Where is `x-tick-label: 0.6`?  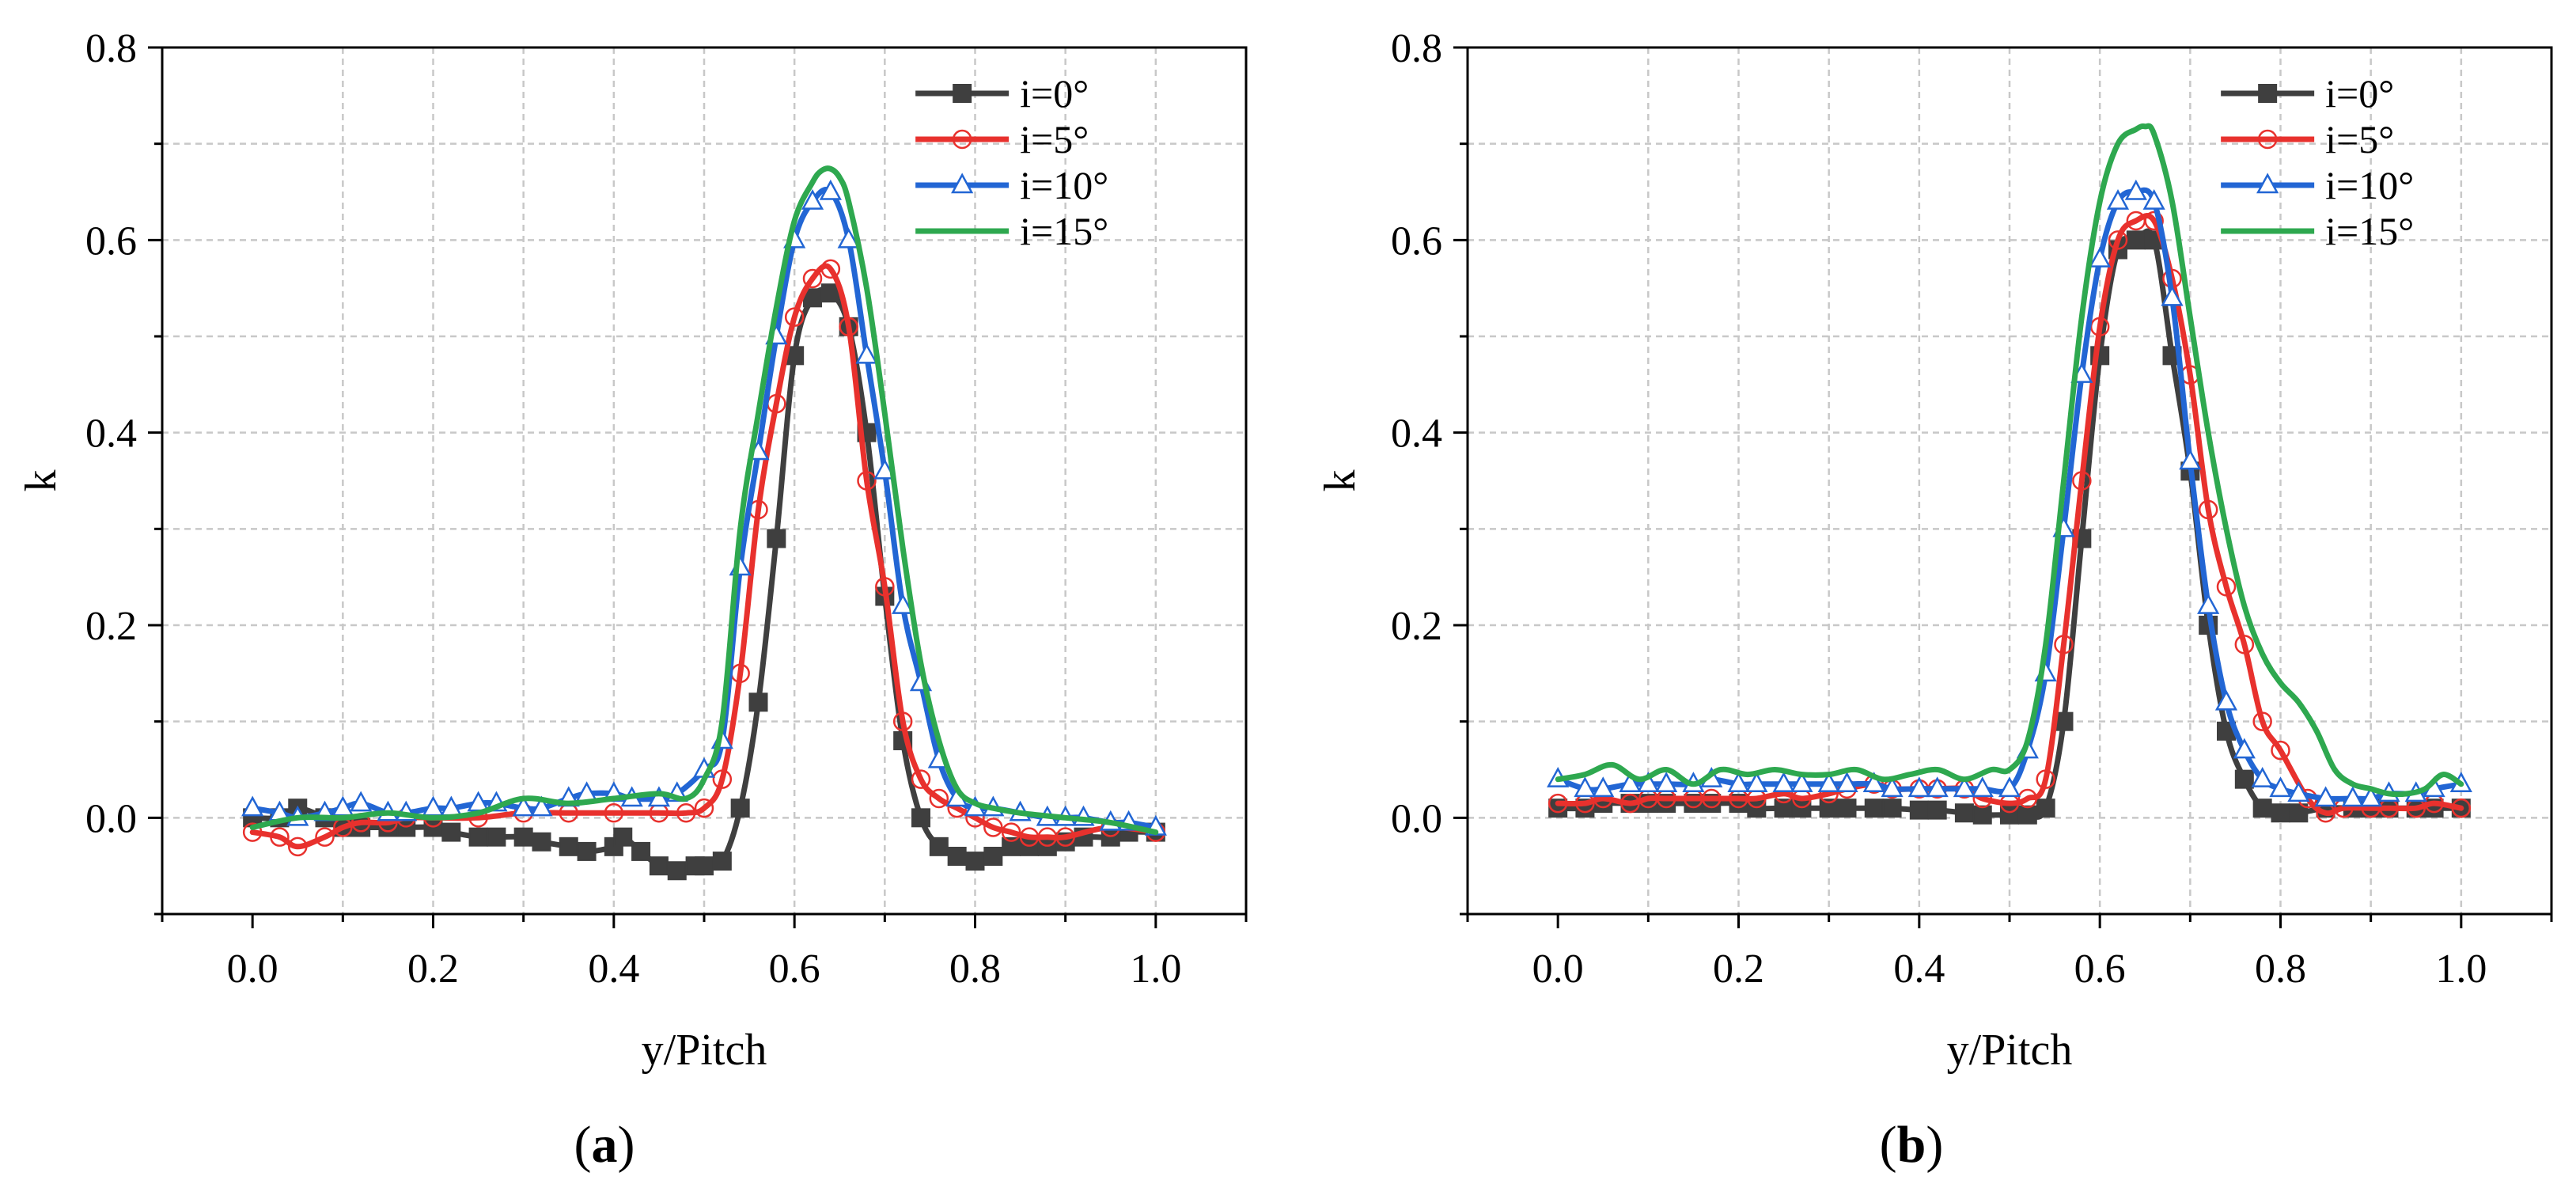 x-tick-label: 0.6 is located at coordinates (2100, 969).